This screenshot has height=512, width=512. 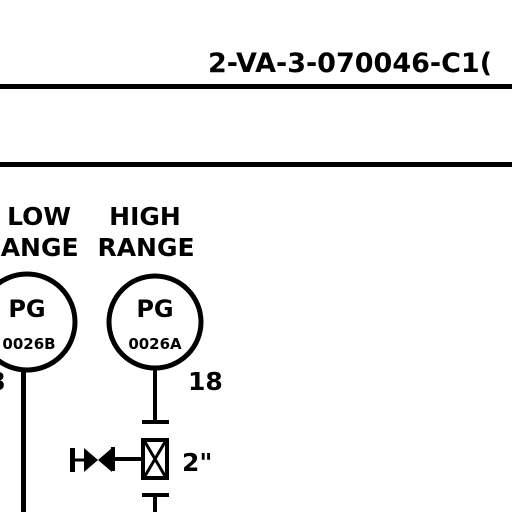 What do you see at coordinates (113, 459) in the screenshot?
I see `side-branch-end-cap` at bounding box center [113, 459].